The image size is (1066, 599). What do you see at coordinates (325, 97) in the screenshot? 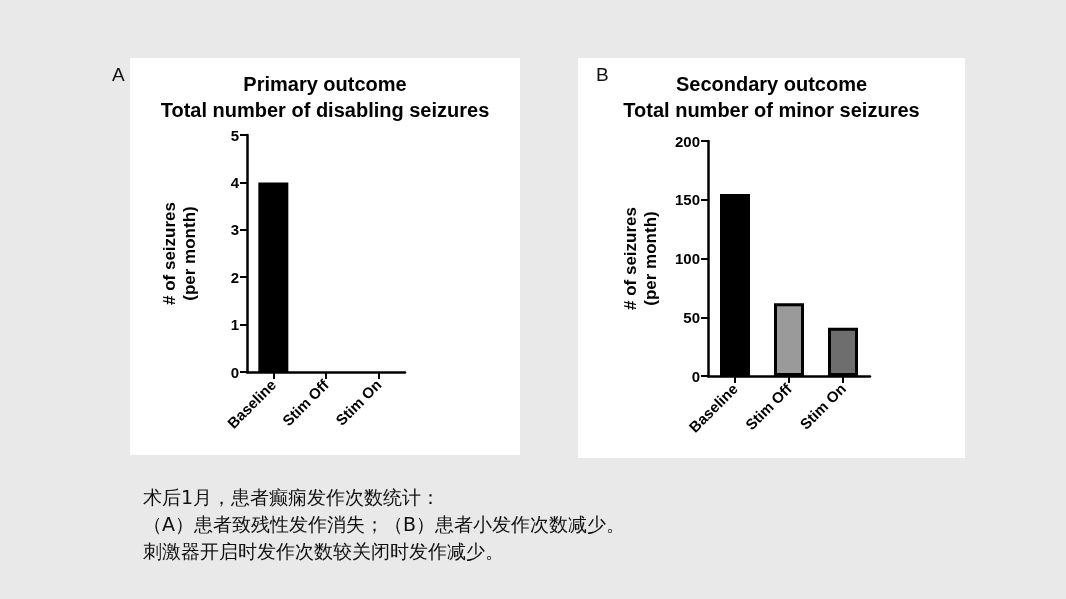
I see `chart-title: Primary outcome Total number of disabling seizures` at bounding box center [325, 97].